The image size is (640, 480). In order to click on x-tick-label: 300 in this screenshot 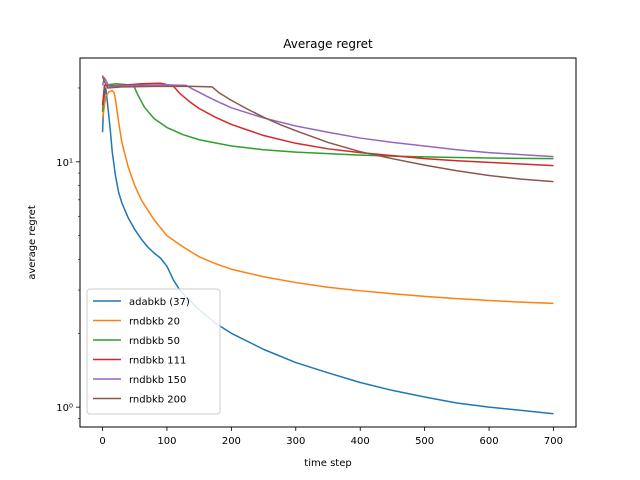, I will do `click(295, 441)`.